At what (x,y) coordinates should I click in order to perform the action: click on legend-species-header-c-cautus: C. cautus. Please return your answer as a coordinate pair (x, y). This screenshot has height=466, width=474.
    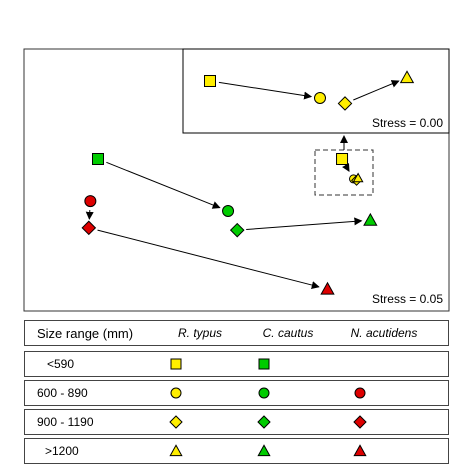
    Looking at the image, I should click on (288, 333).